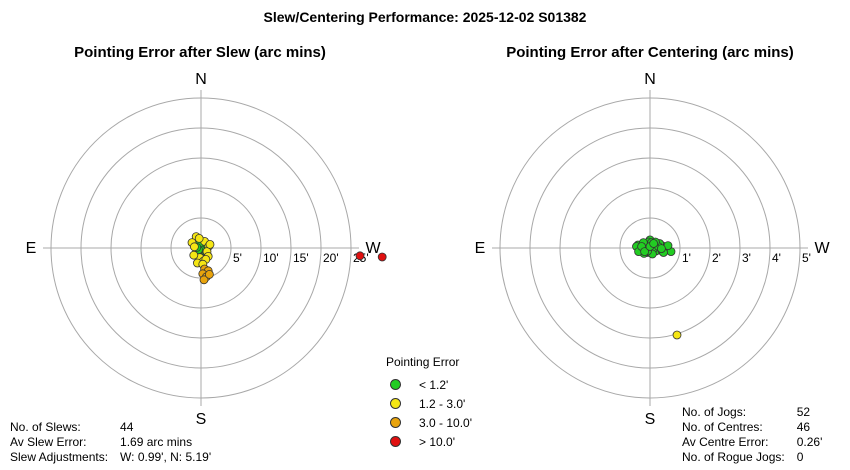 This screenshot has width=850, height=470. I want to click on slew-stat-label: No. of Slews:, so click(45, 427).